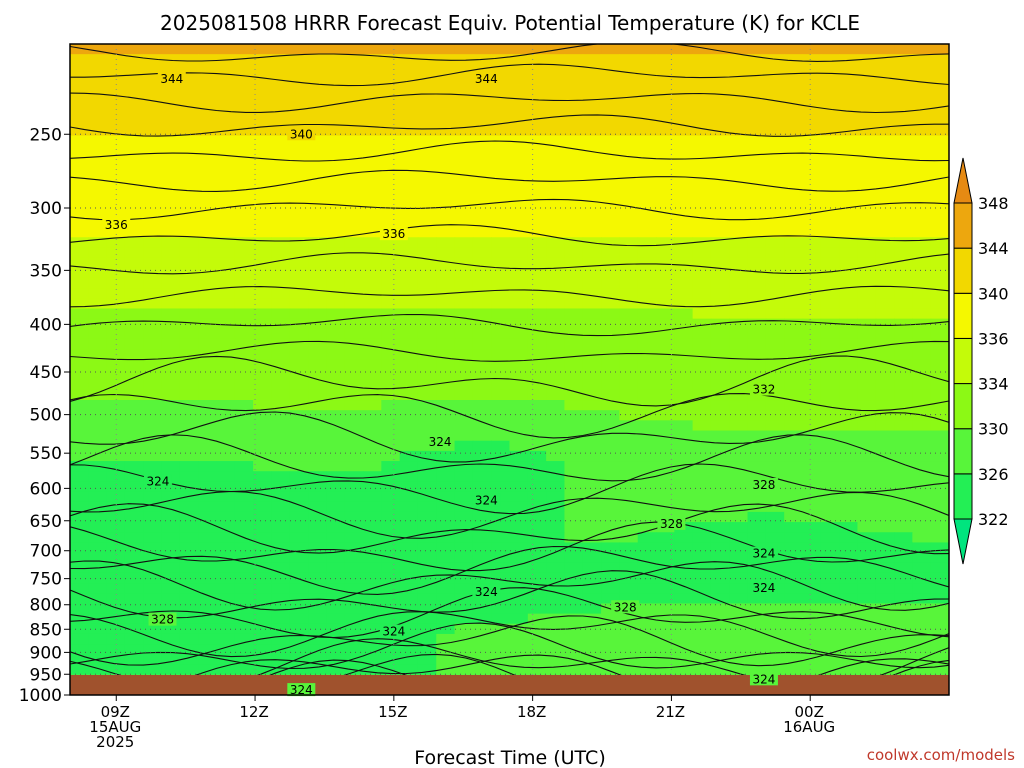  Describe the element at coordinates (671, 524) in the screenshot. I see `contour-label: 328` at that location.